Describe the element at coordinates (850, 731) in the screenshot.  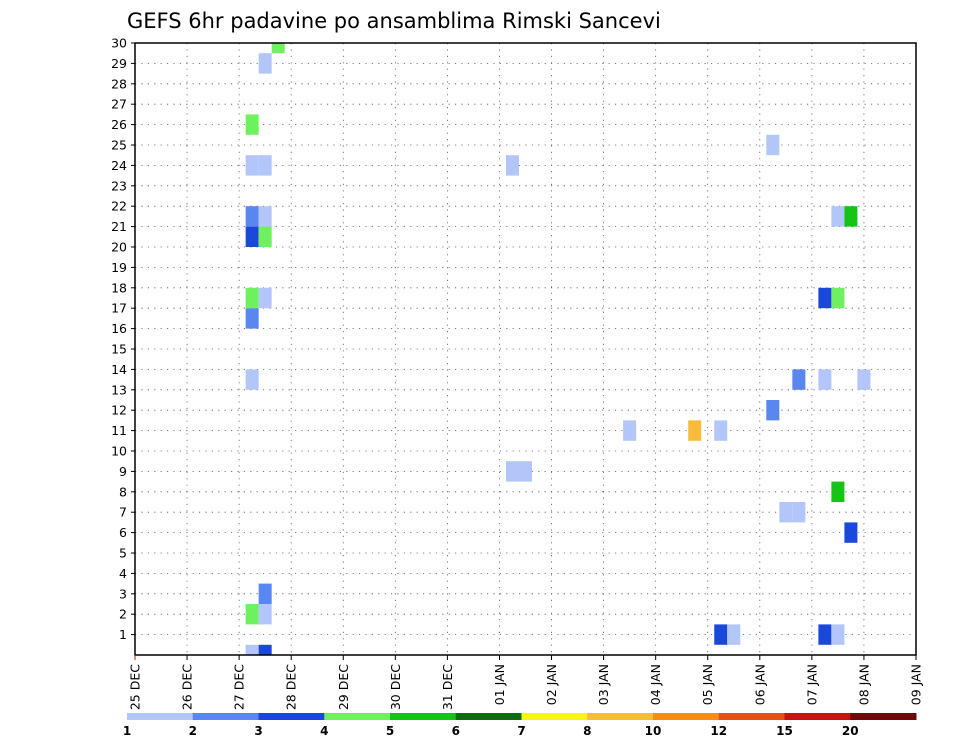
I see `colorbar-label: 20` at that location.